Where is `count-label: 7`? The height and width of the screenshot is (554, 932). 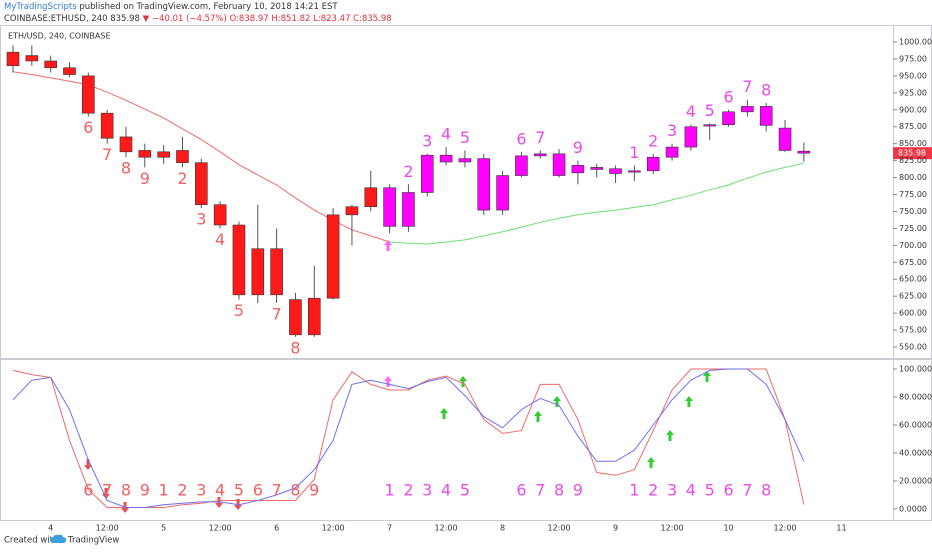 count-label: 7 is located at coordinates (277, 490).